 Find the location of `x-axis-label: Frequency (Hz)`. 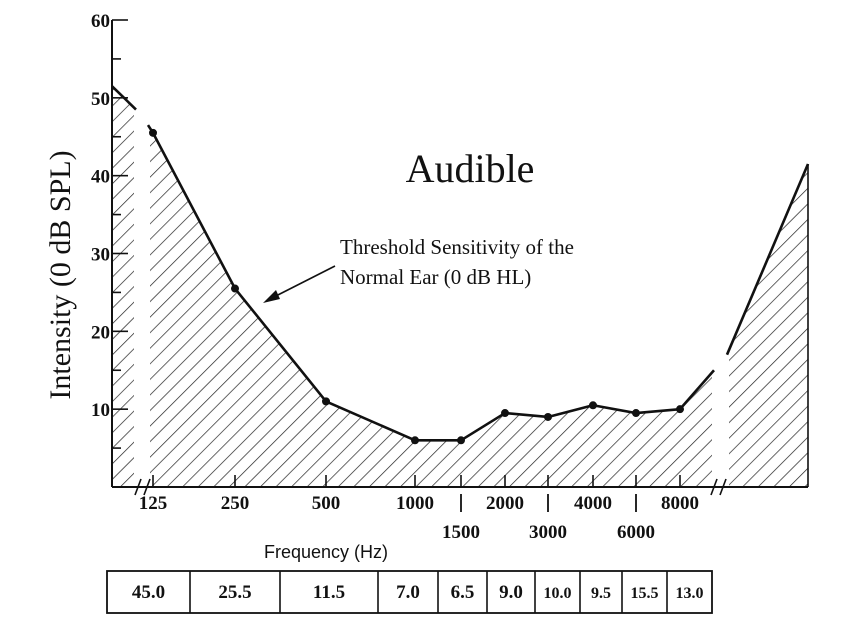

x-axis-label: Frequency (Hz) is located at coordinates (326, 552).